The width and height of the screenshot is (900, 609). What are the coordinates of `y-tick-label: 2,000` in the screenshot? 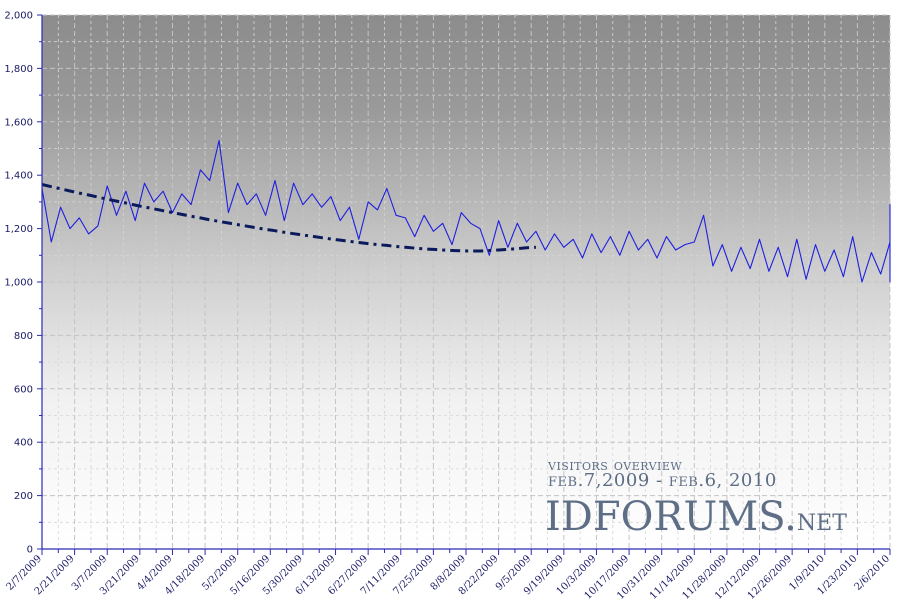 It's located at (18, 16).